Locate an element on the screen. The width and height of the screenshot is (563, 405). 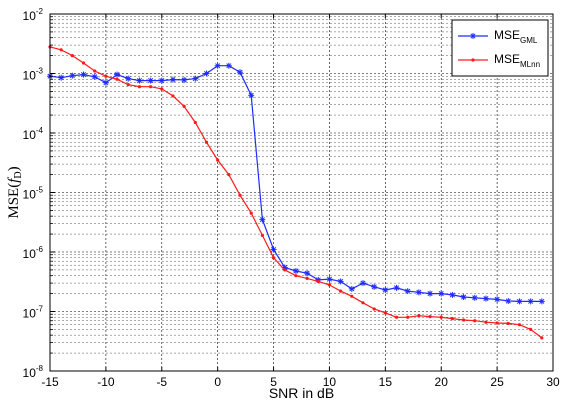
x-tick-label: -5 is located at coordinates (161, 382).